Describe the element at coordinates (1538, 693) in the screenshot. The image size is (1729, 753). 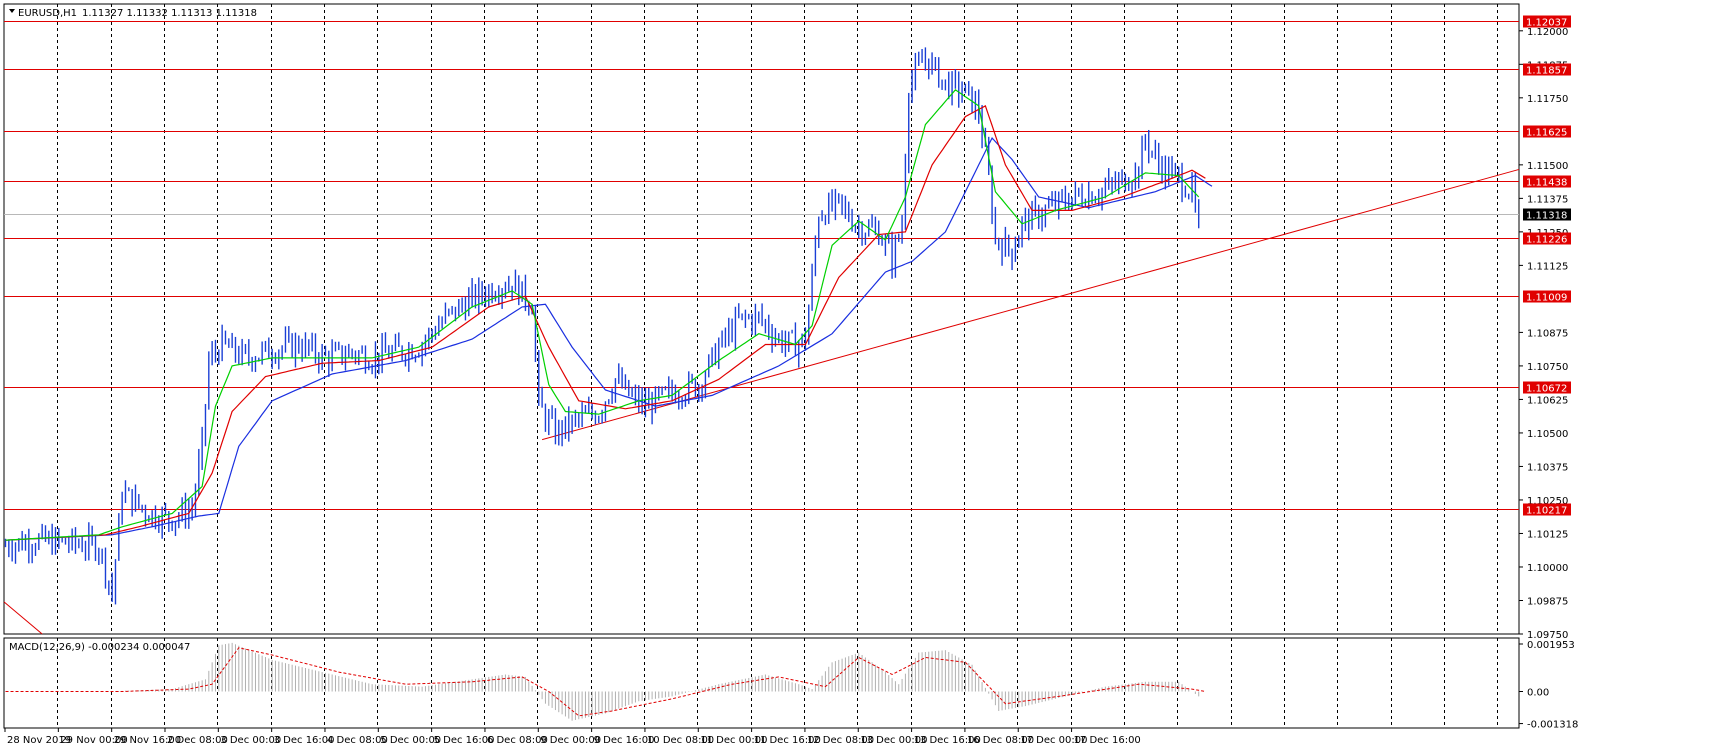
I see `macd-tick-label: 0.00` at that location.